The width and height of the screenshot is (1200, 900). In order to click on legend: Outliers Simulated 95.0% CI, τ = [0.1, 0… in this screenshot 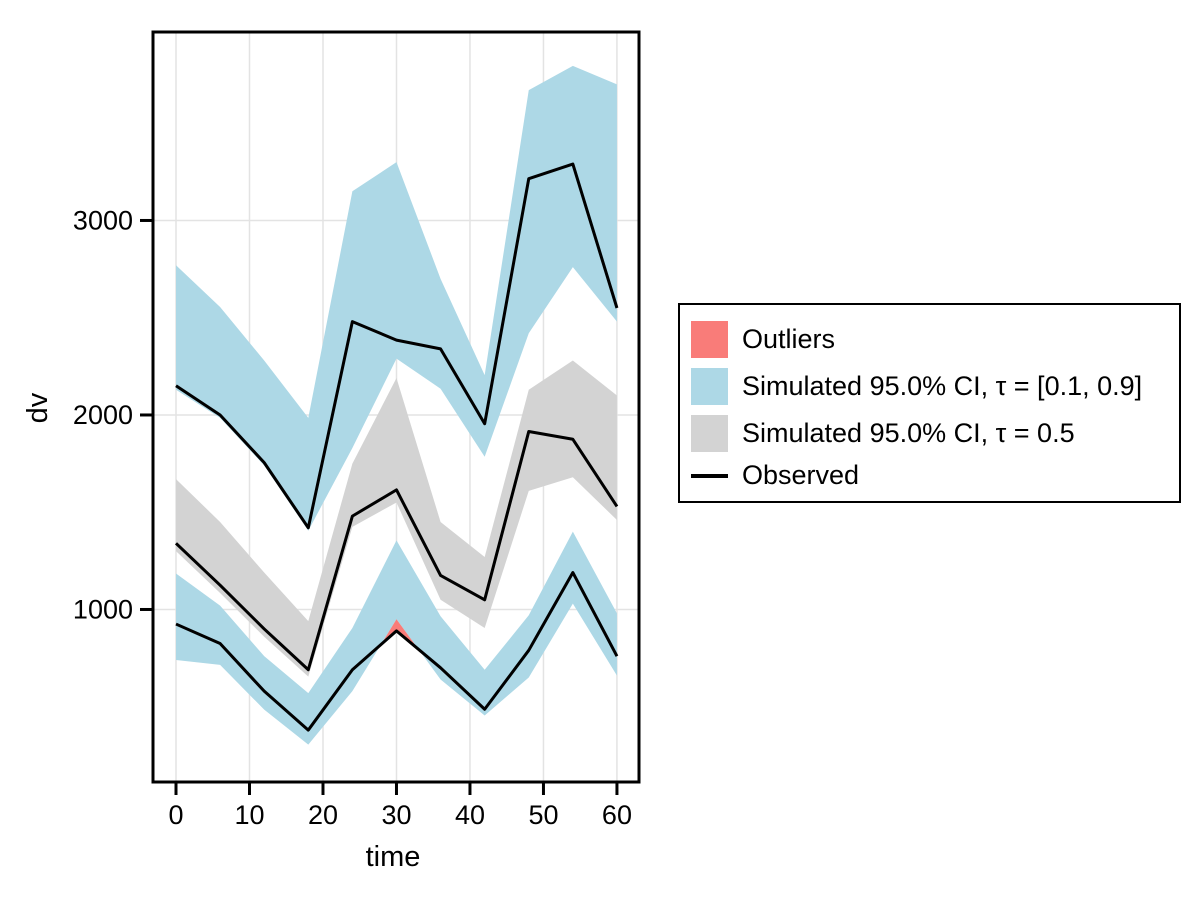, I will do `click(929, 403)`.